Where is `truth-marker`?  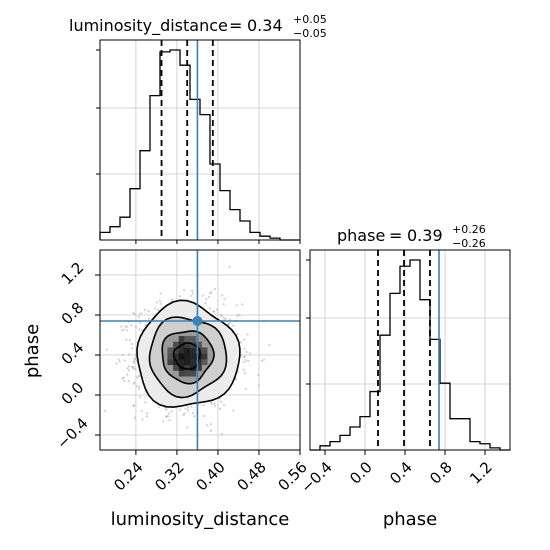 truth-marker is located at coordinates (197, 321).